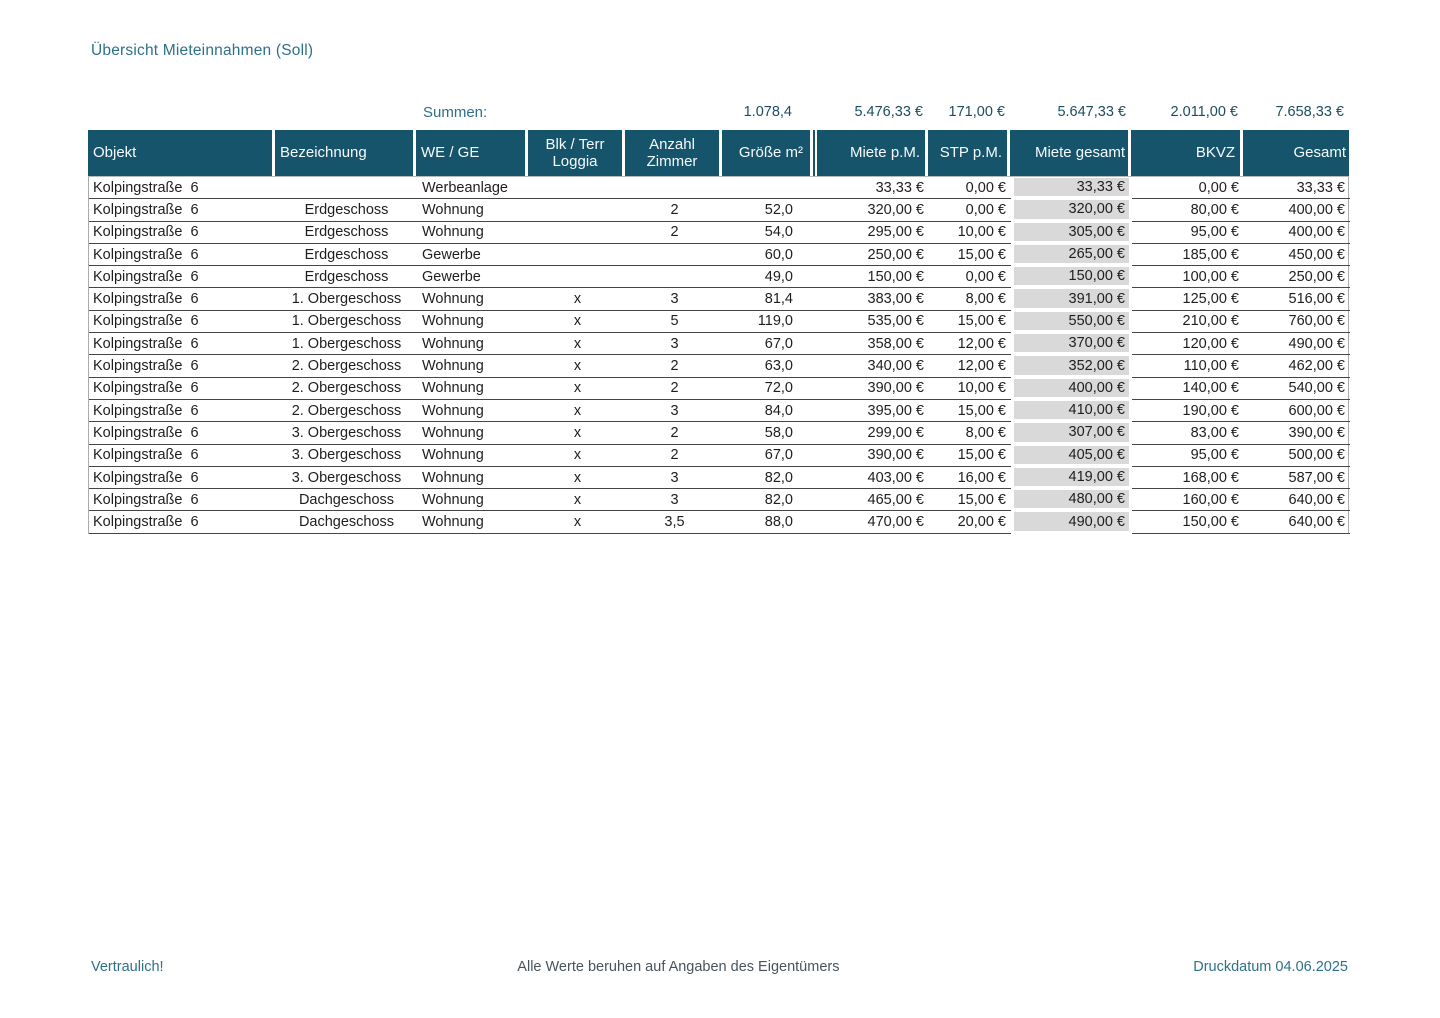 The height and width of the screenshot is (1018, 1440). What do you see at coordinates (1071, 210) in the screenshot?
I see `cell-miete-gesamt: 320,00 €` at bounding box center [1071, 210].